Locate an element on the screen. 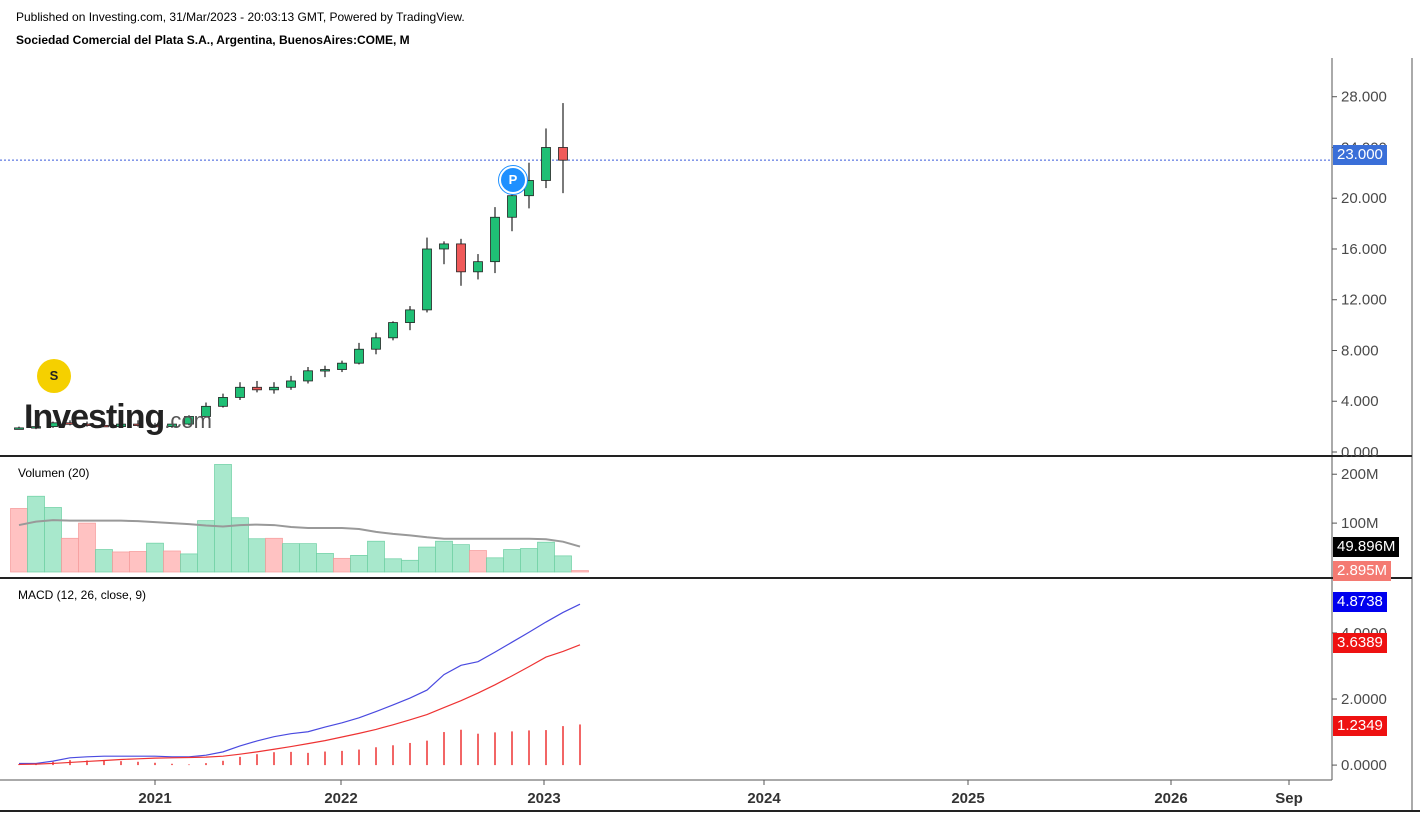  price-axis-label: 0.000 is located at coordinates (1360, 452).